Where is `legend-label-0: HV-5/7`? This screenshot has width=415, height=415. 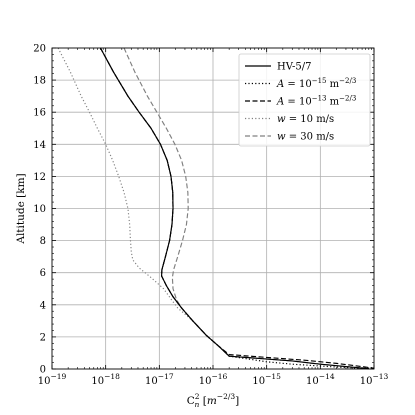 legend-label-0: HV-5/7 is located at coordinates (294, 67).